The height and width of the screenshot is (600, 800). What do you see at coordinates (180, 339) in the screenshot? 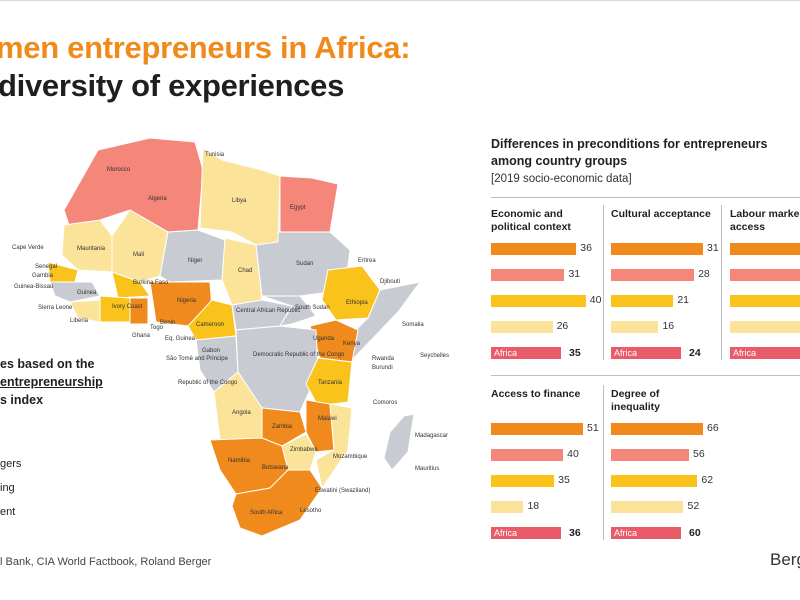
I see `country-label: Eq. Guinea` at bounding box center [180, 339].